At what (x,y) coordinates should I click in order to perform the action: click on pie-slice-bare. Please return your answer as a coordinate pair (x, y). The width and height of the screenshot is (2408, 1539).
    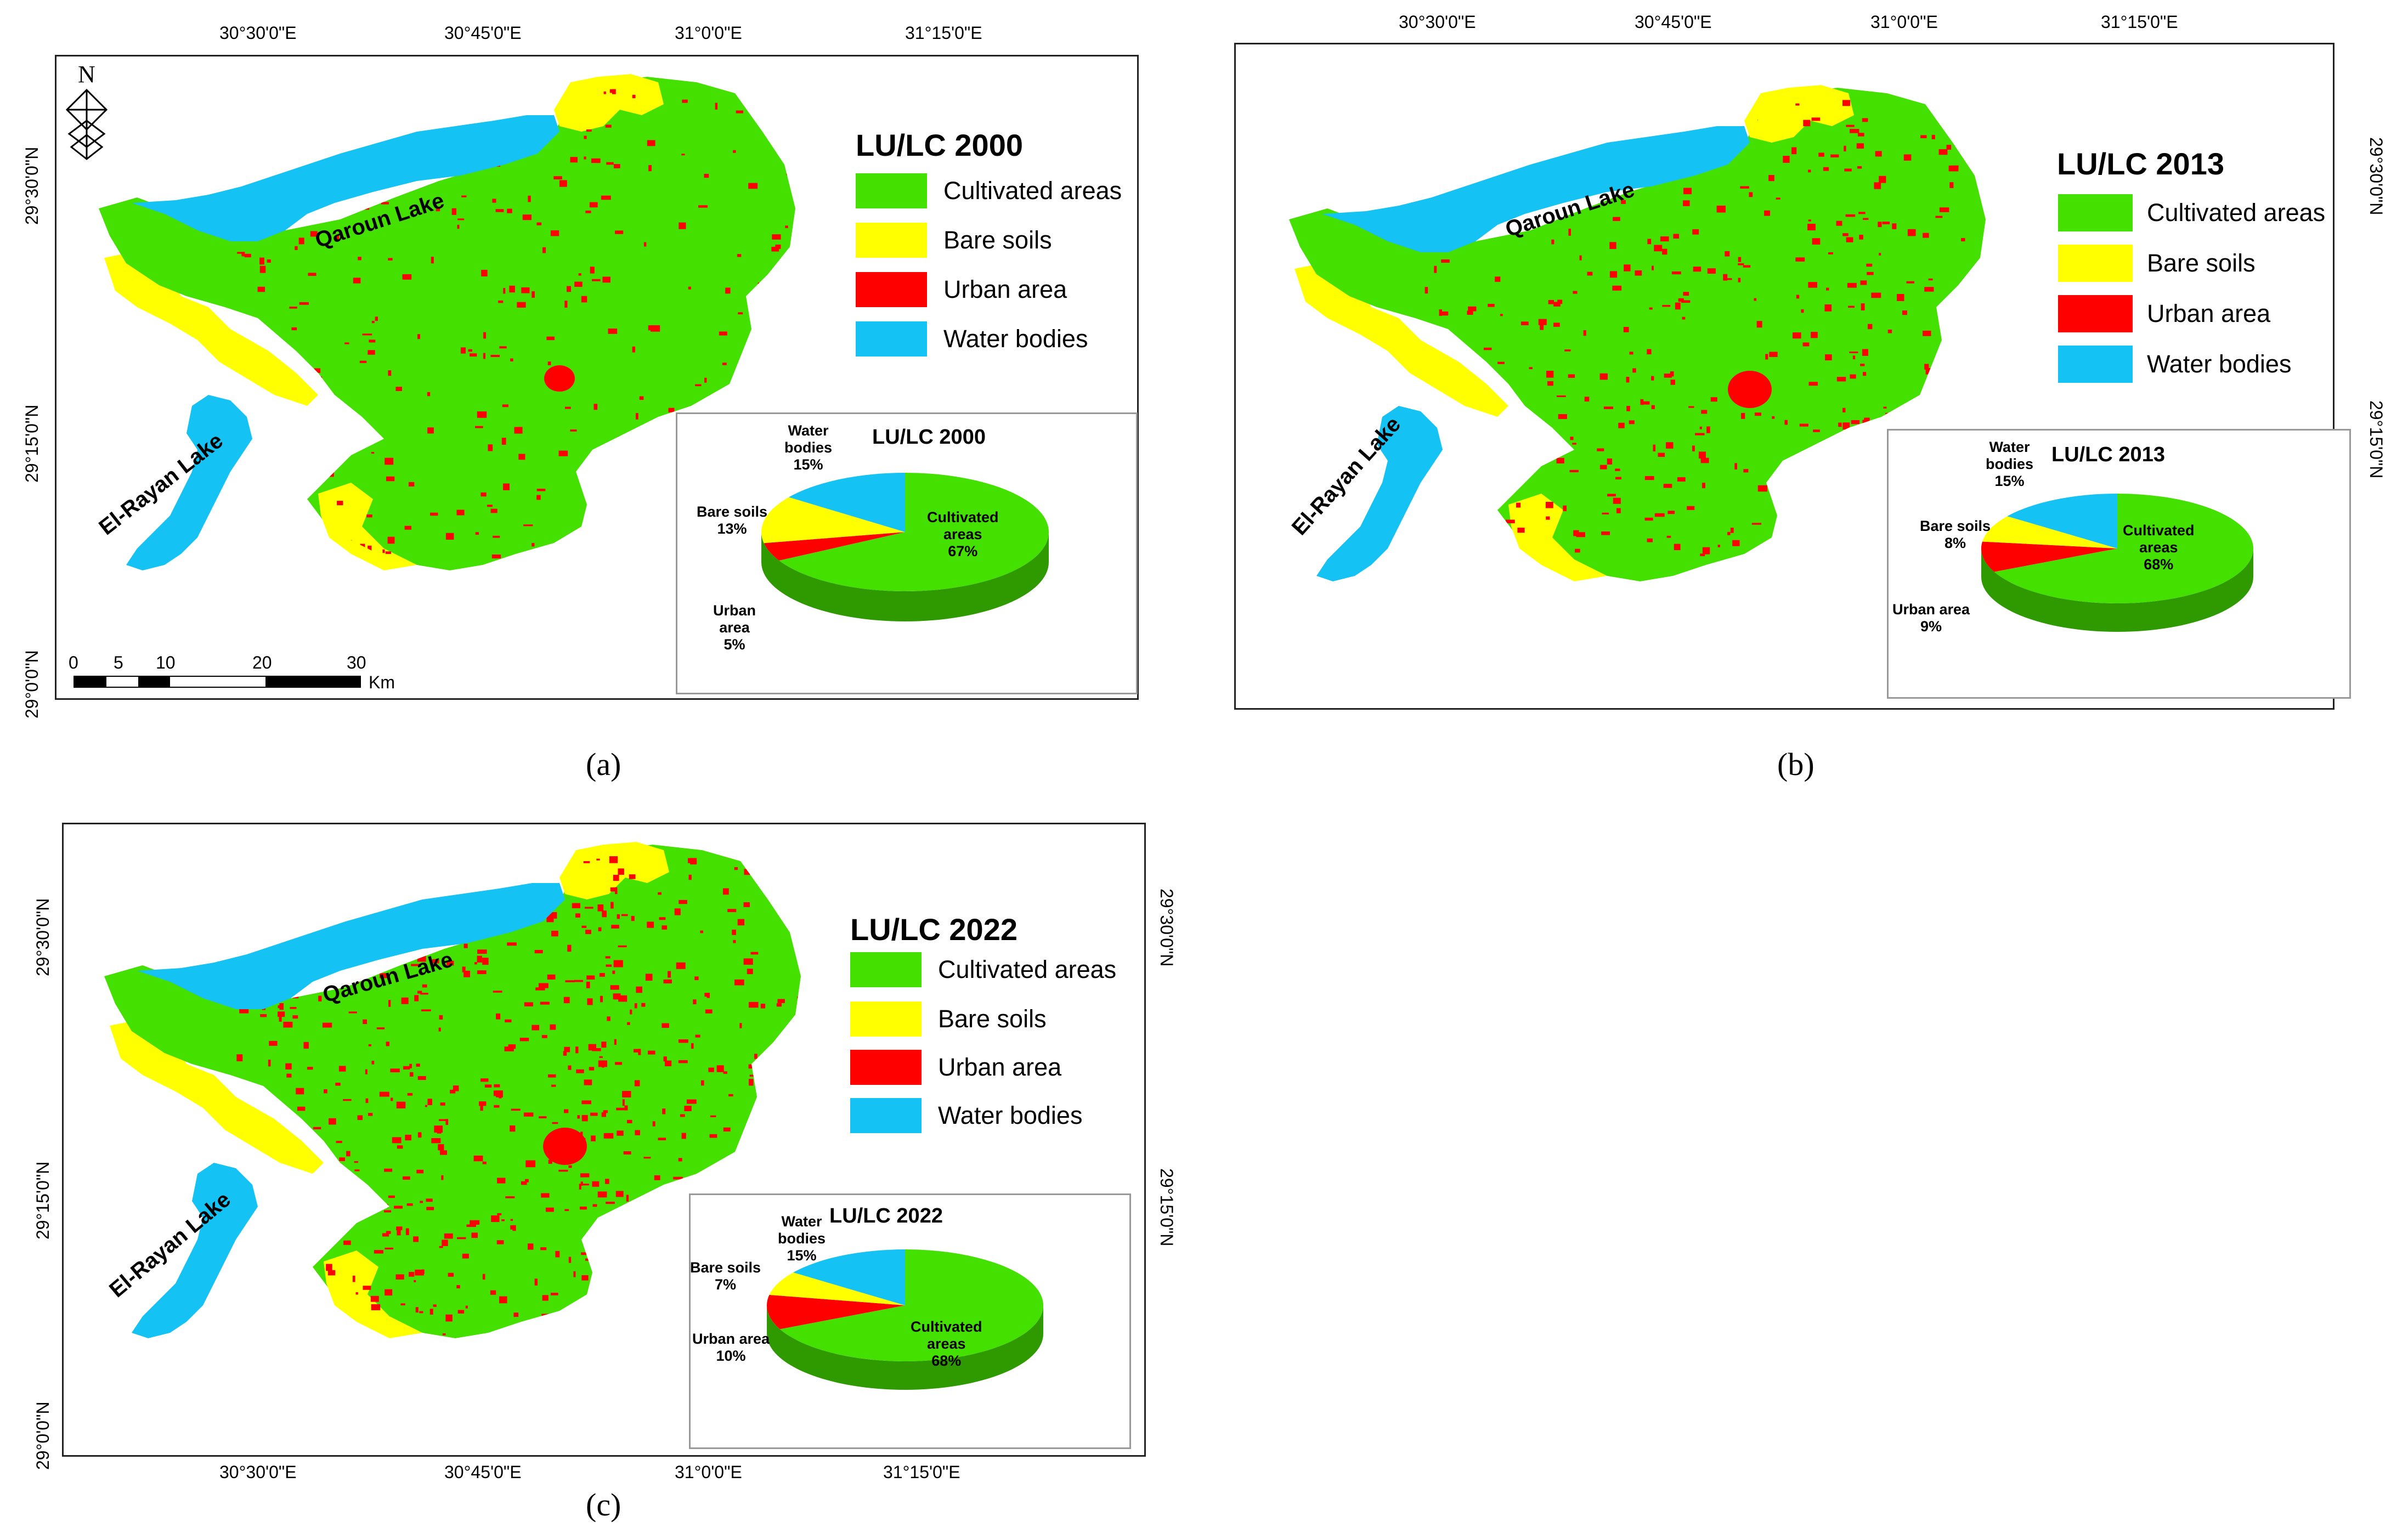
    Looking at the image, I should click on (833, 520).